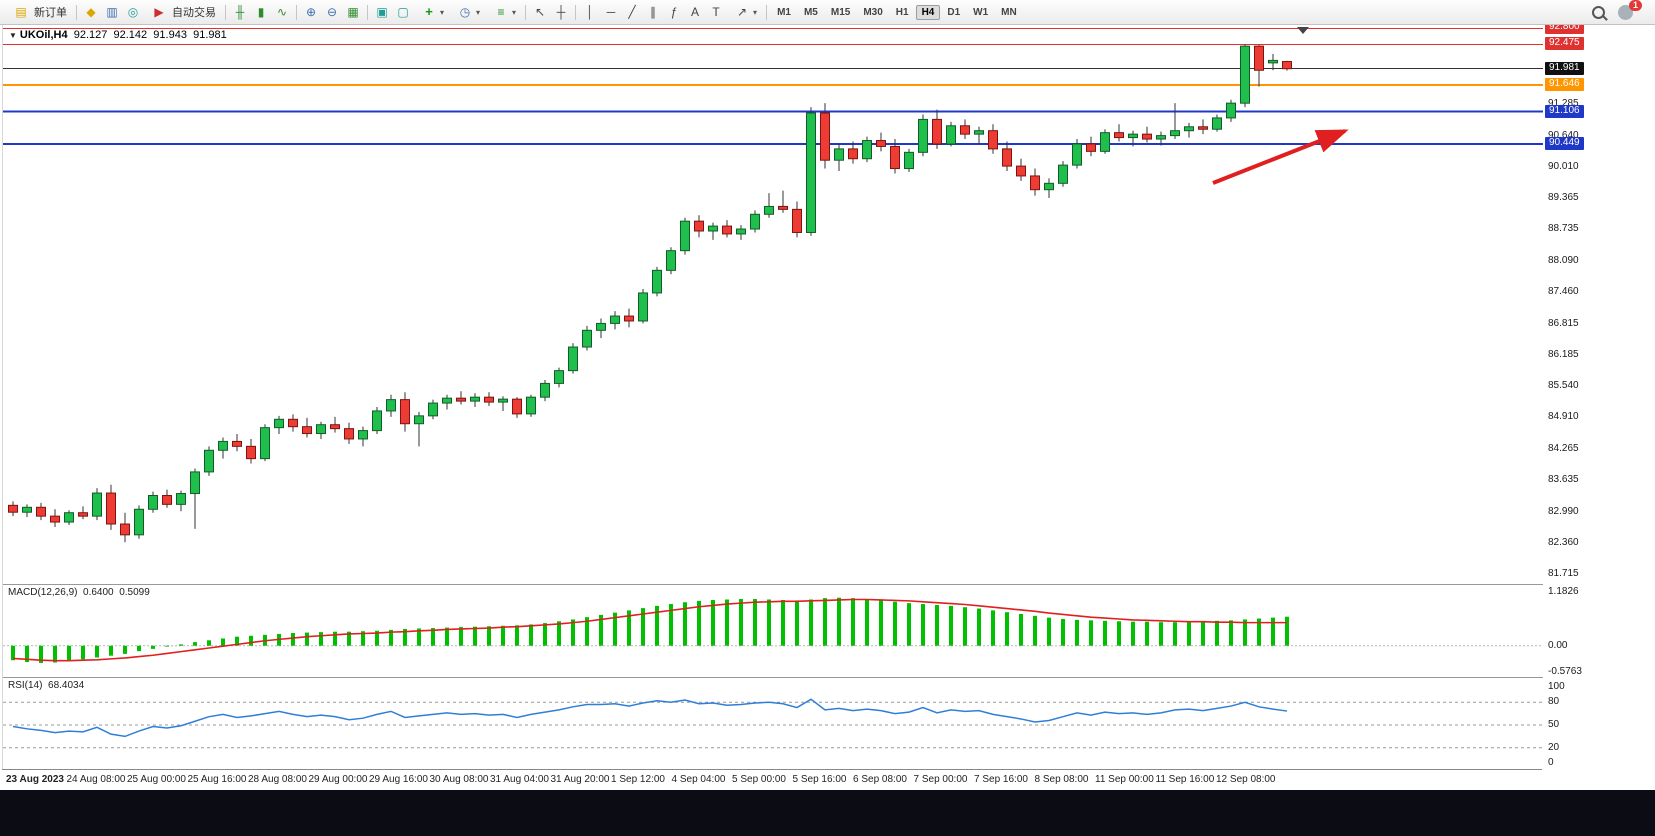  I want to click on cascade-windows-icon: ▢, so click(403, 12).